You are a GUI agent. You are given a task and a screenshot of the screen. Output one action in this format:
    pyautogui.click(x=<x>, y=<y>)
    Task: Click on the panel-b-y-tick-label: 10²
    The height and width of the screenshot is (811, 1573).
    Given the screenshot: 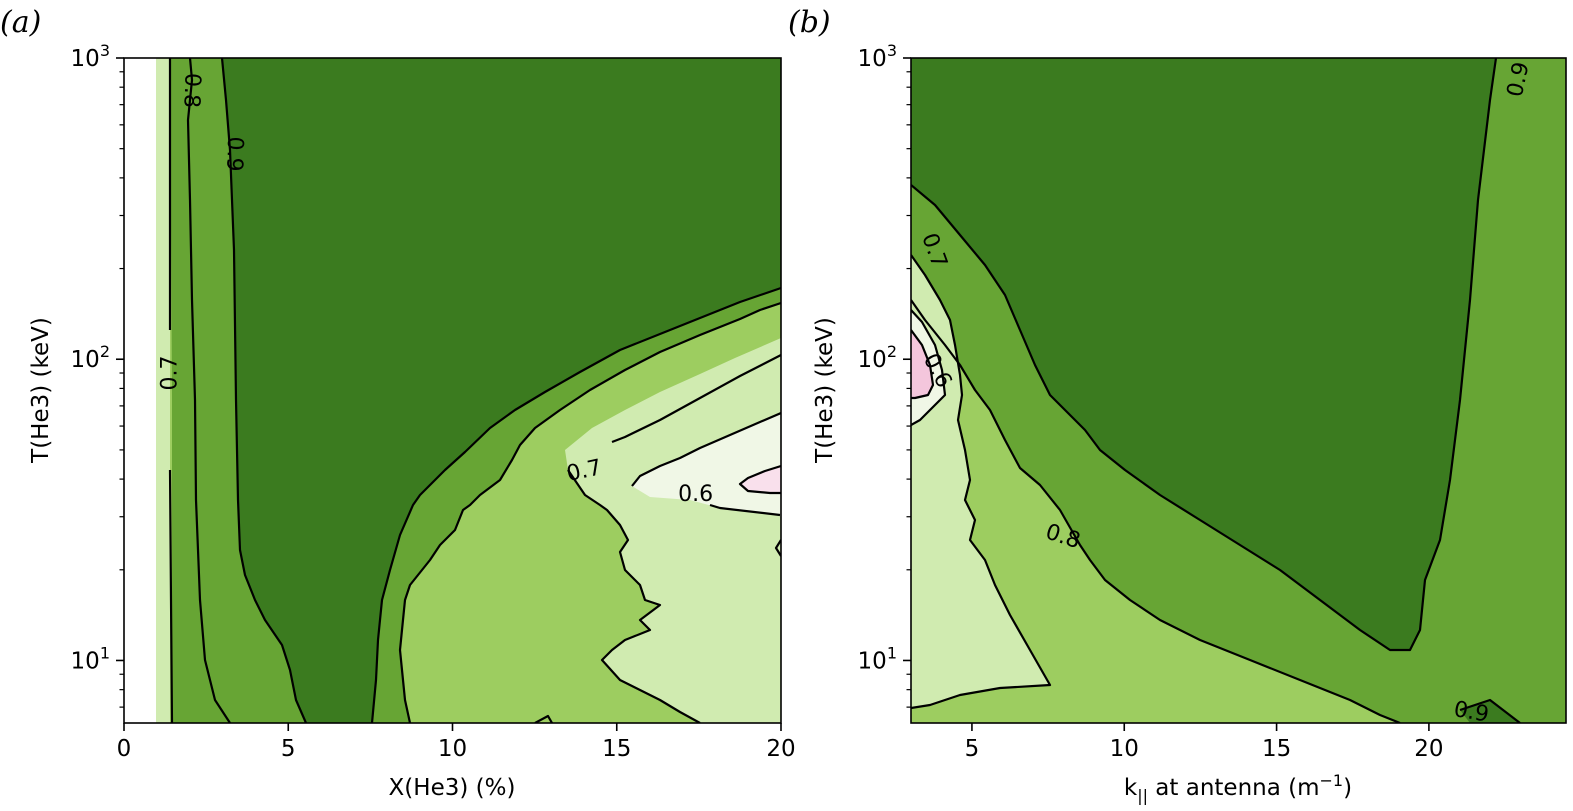 What is the action you would take?
    pyautogui.click(x=877, y=357)
    